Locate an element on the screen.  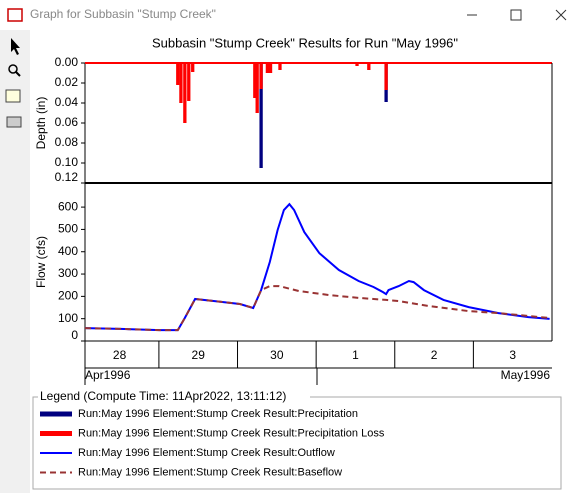
title-bar is located at coordinates (293, 15).